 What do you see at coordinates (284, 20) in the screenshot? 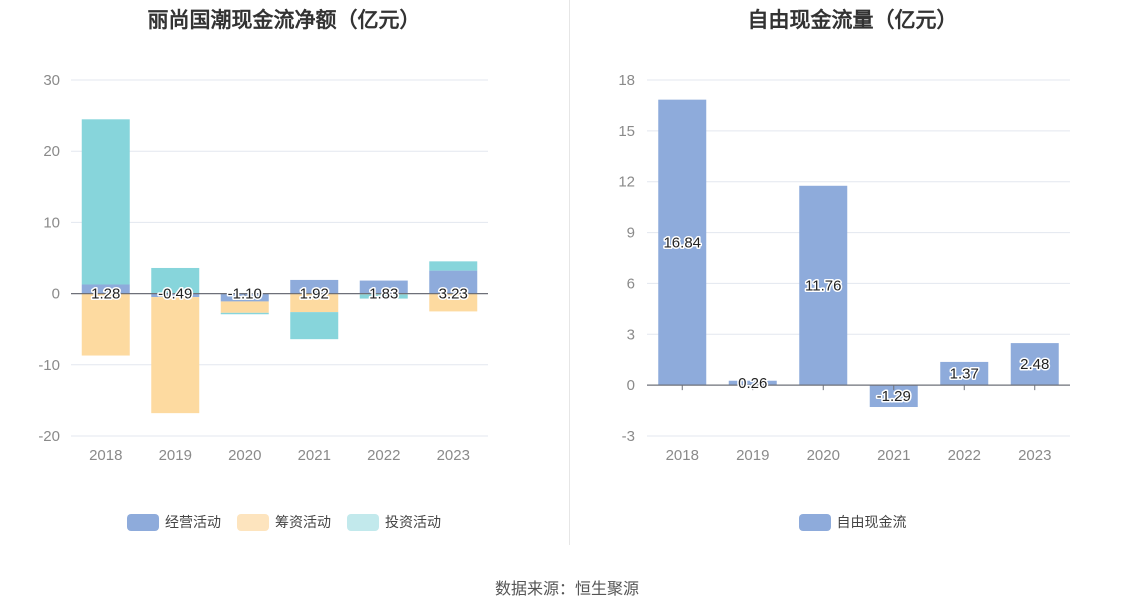
I see `chart-title: 丽尚国潮现金流净额（亿元）` at bounding box center [284, 20].